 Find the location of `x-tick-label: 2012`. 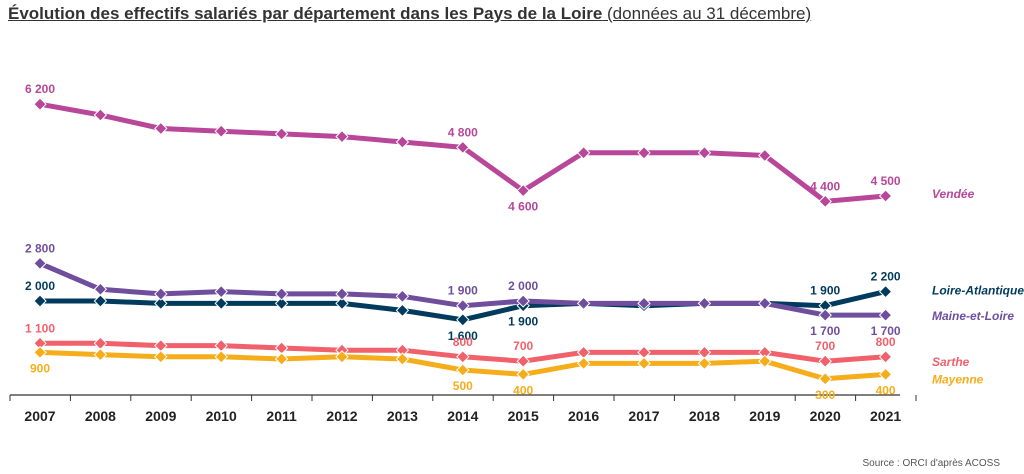

x-tick-label: 2012 is located at coordinates (341, 416).